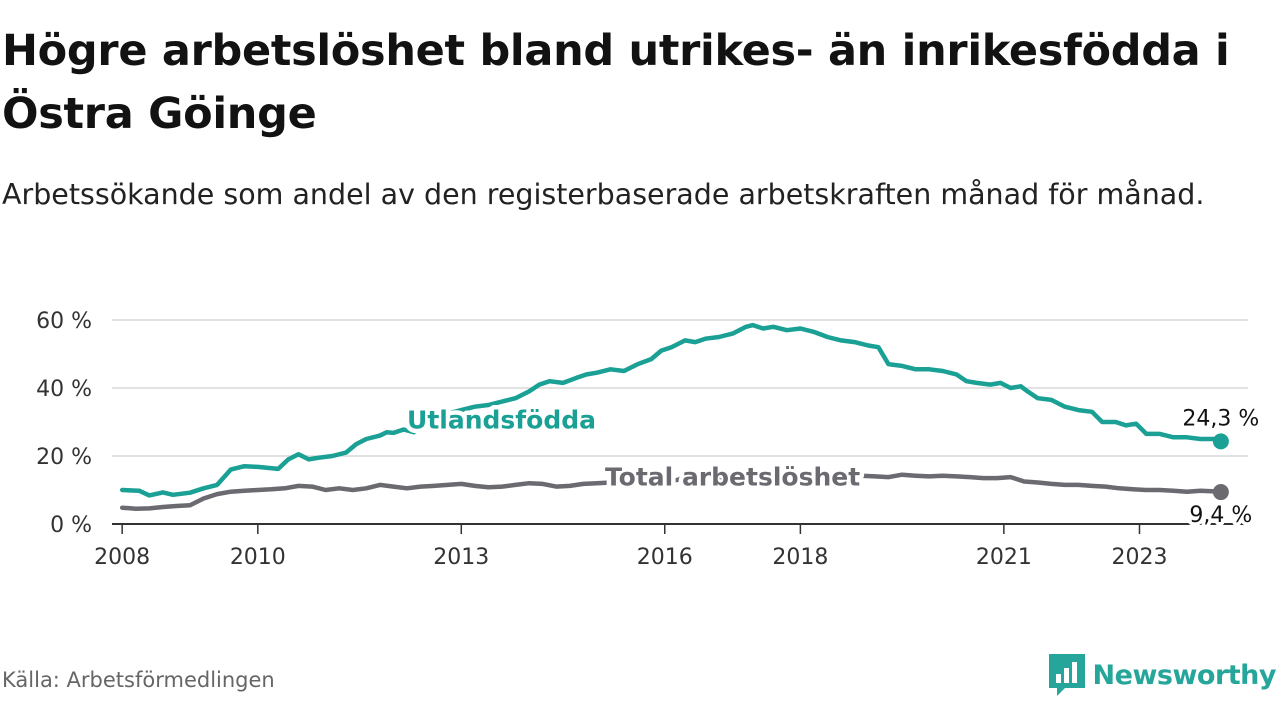 Image resolution: width=1280 pixels, height=720 pixels. I want to click on x-tick-label: 2018, so click(800, 557).